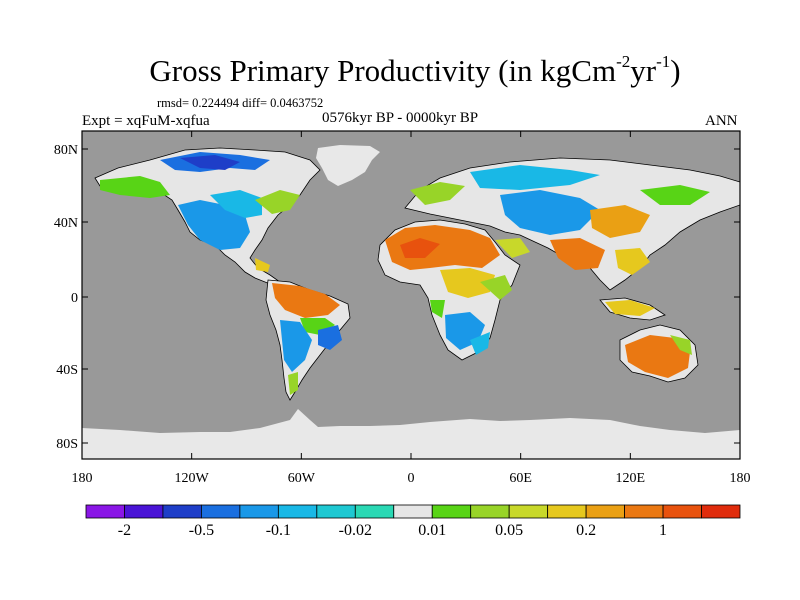  I want to click on lat-label: 80N, so click(66, 150).